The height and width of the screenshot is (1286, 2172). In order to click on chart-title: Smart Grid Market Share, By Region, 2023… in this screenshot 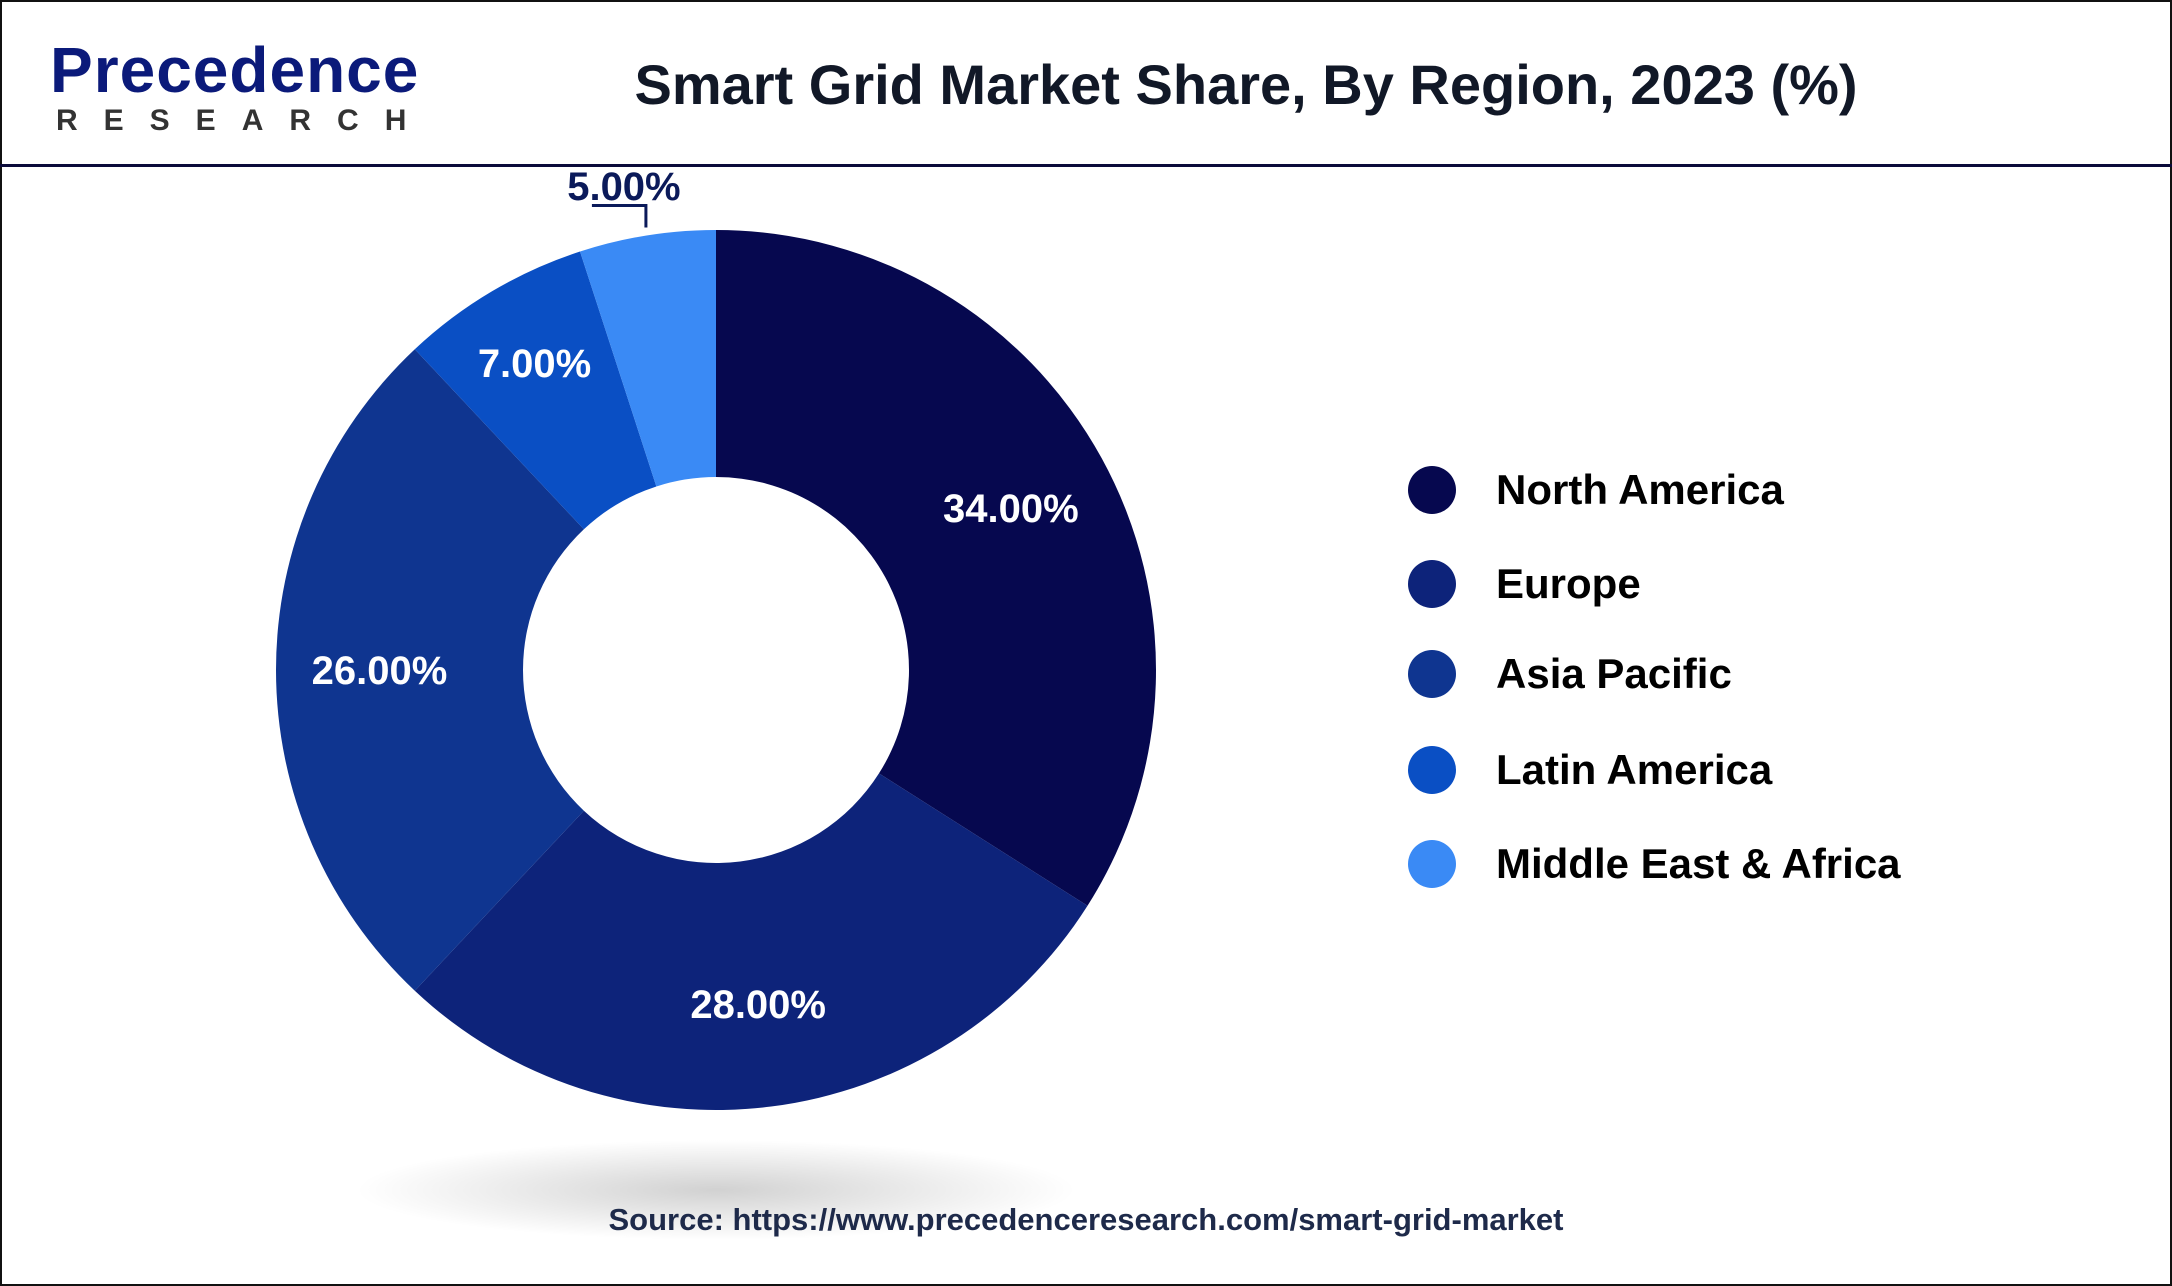, I will do `click(1246, 84)`.